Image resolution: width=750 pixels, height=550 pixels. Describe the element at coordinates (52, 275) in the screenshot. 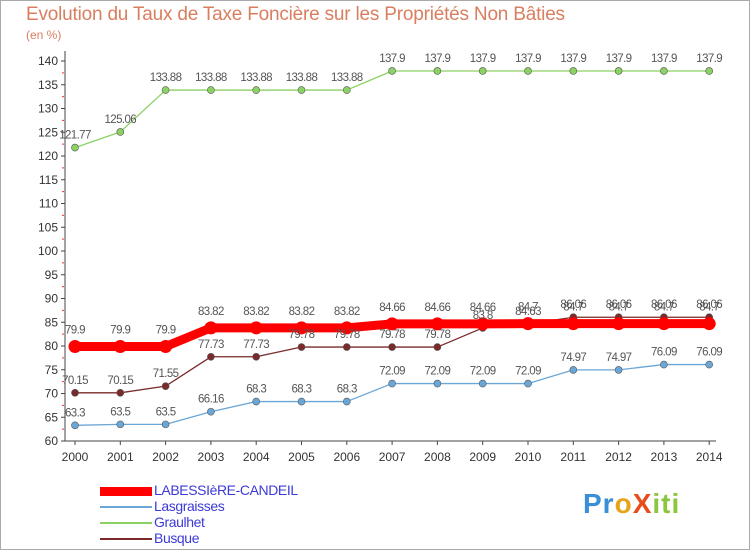

I see `y-tick-label: 95` at that location.